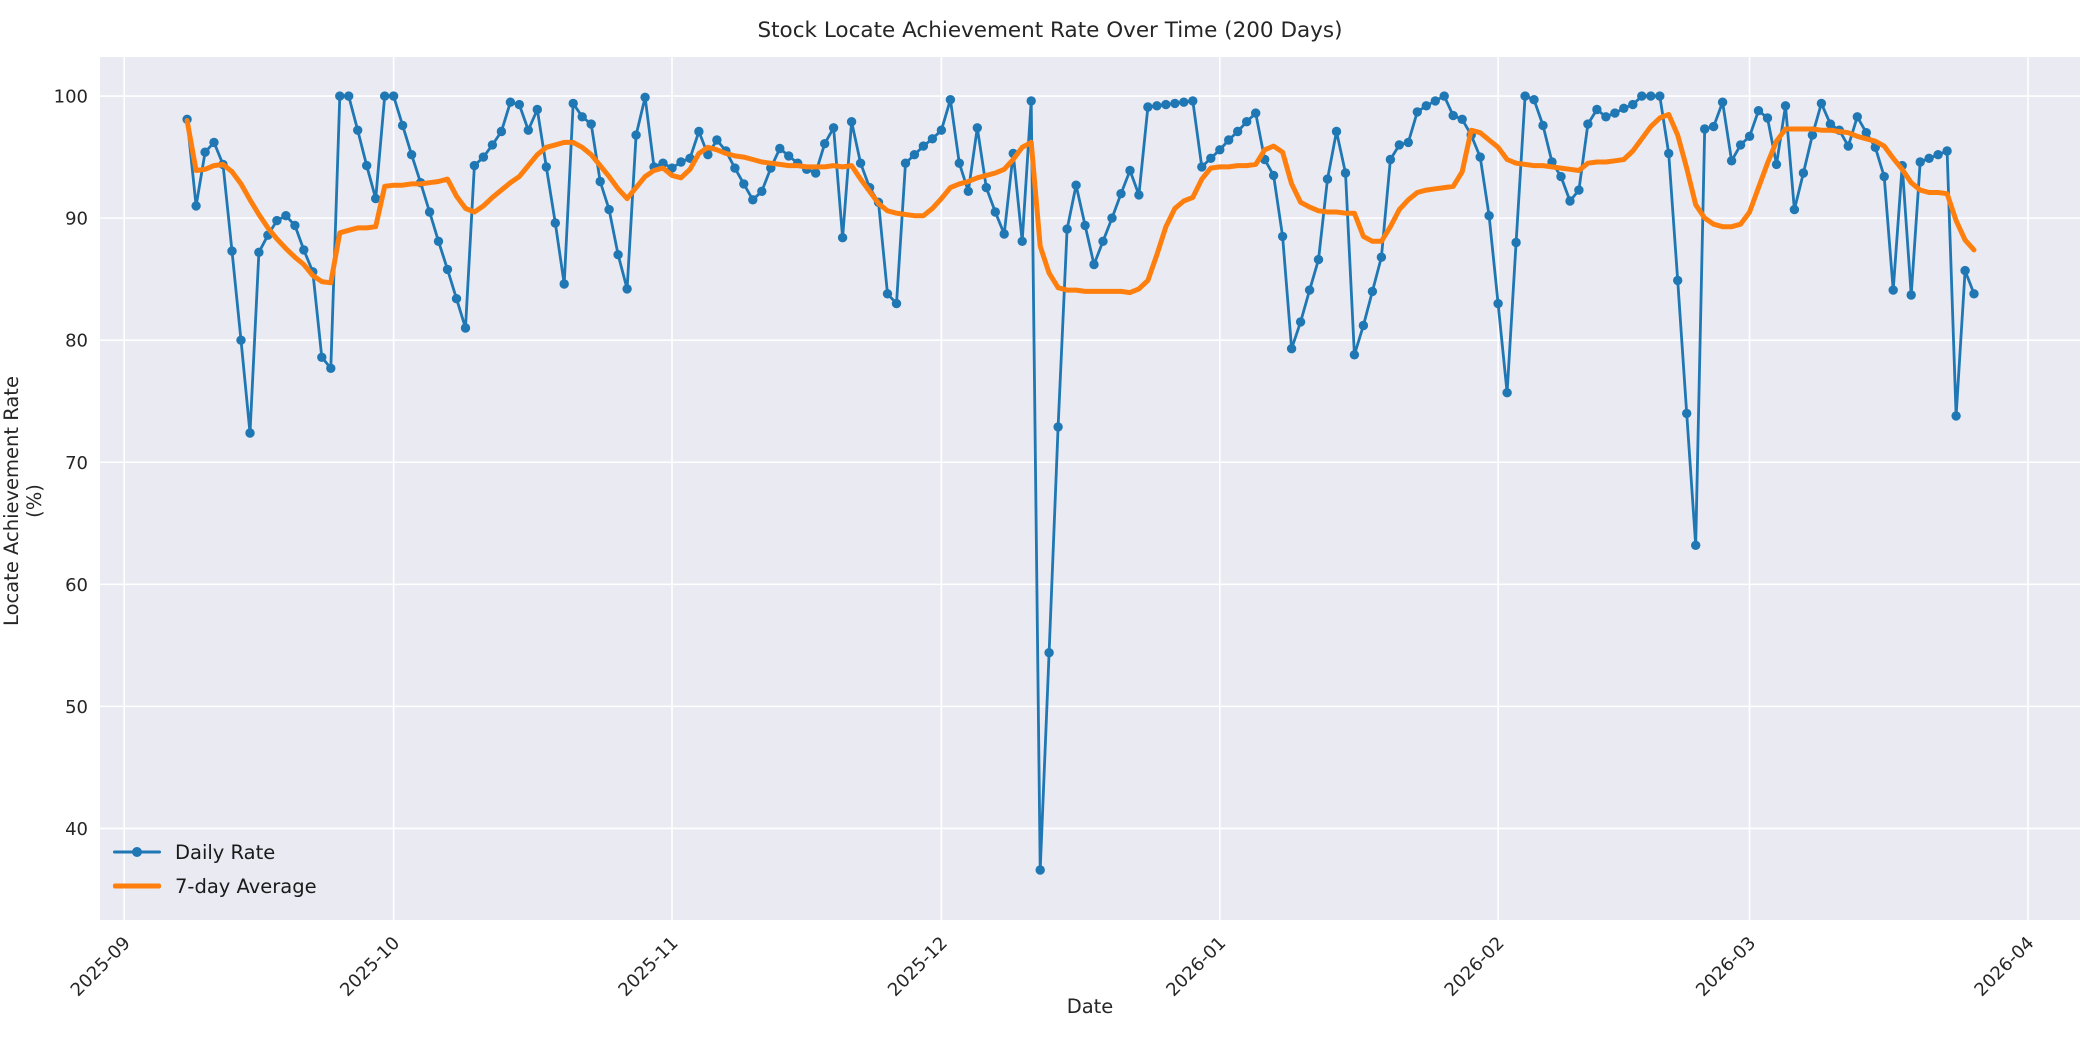 The image size is (2100, 1050). Describe the element at coordinates (918, 967) in the screenshot. I see `svg-text: 2025-12` at that location.